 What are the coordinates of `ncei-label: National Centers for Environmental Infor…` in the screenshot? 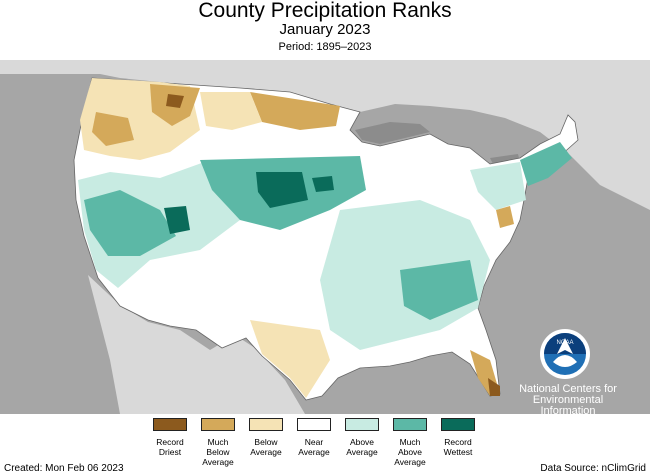 It's located at (568, 399).